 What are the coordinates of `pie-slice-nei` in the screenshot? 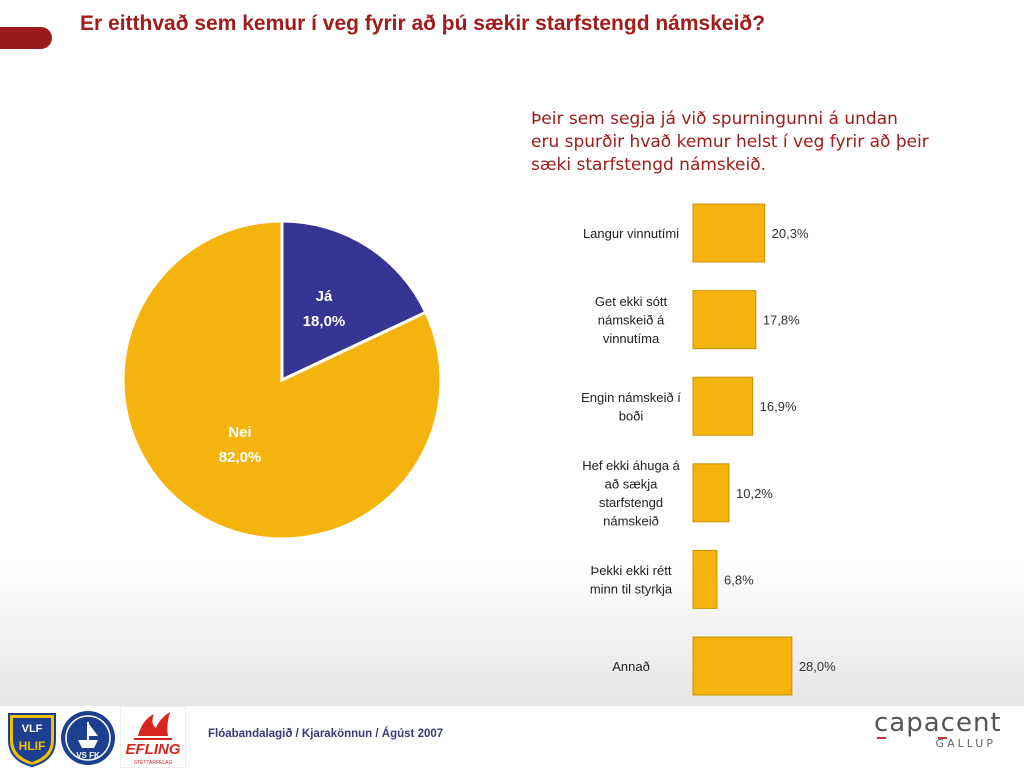 It's located at (282, 380).